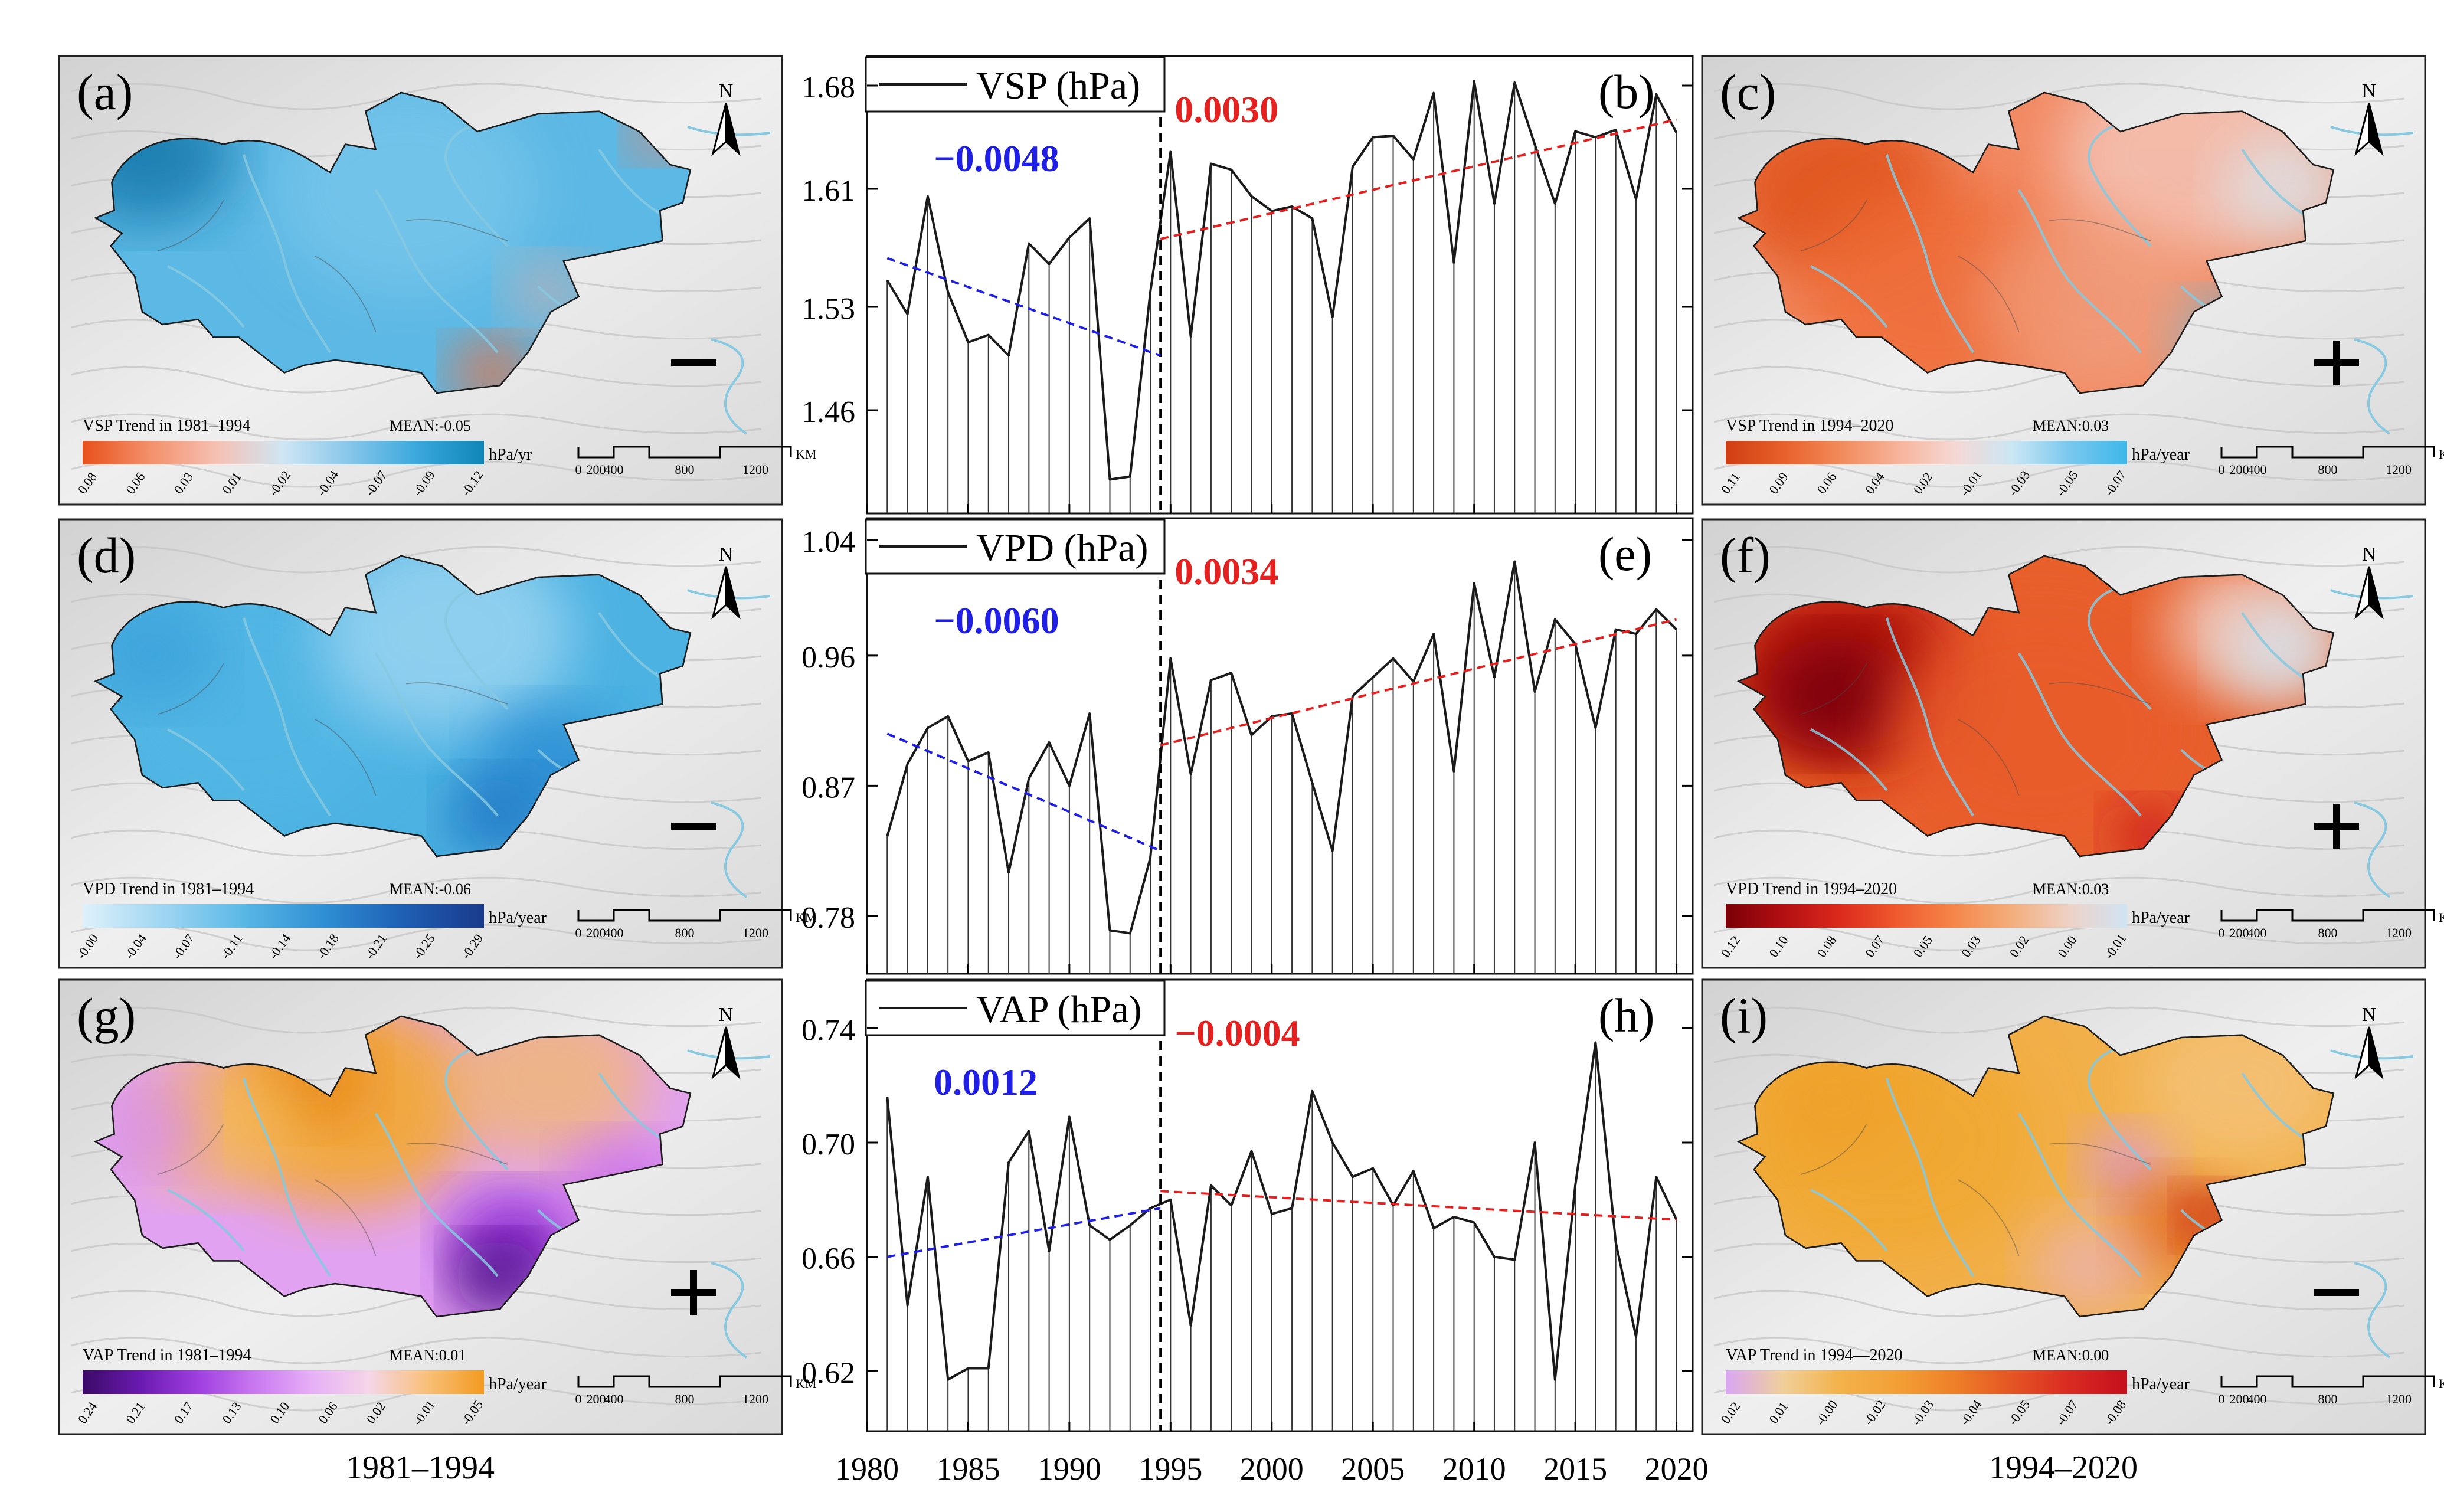 The image size is (2444, 1512). What do you see at coordinates (1626, 92) in the screenshot?
I see `panel-letter: (b)` at bounding box center [1626, 92].